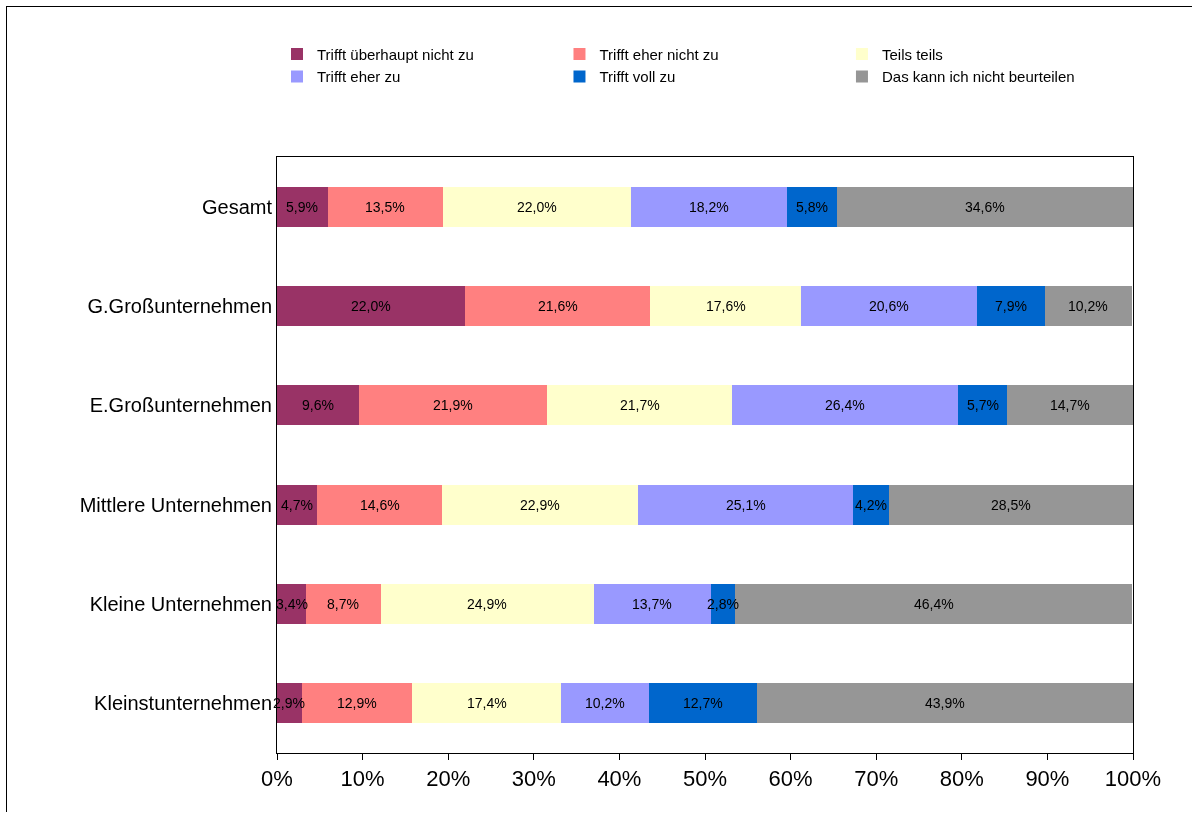 This screenshot has height=819, width=1201. I want to click on data-label: 7,9%, so click(1011, 306).